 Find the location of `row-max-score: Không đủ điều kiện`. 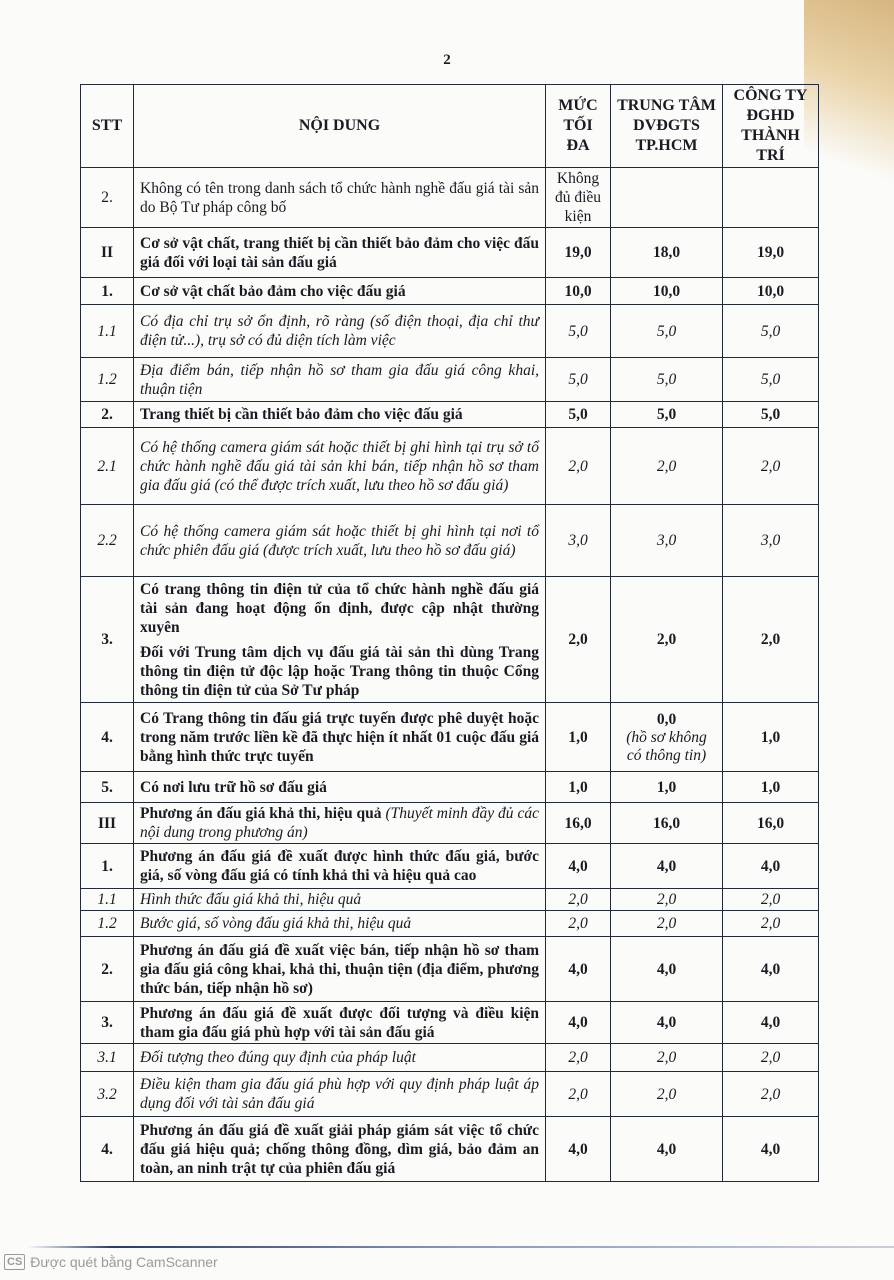

row-max-score: Không đủ điều kiện is located at coordinates (578, 197).